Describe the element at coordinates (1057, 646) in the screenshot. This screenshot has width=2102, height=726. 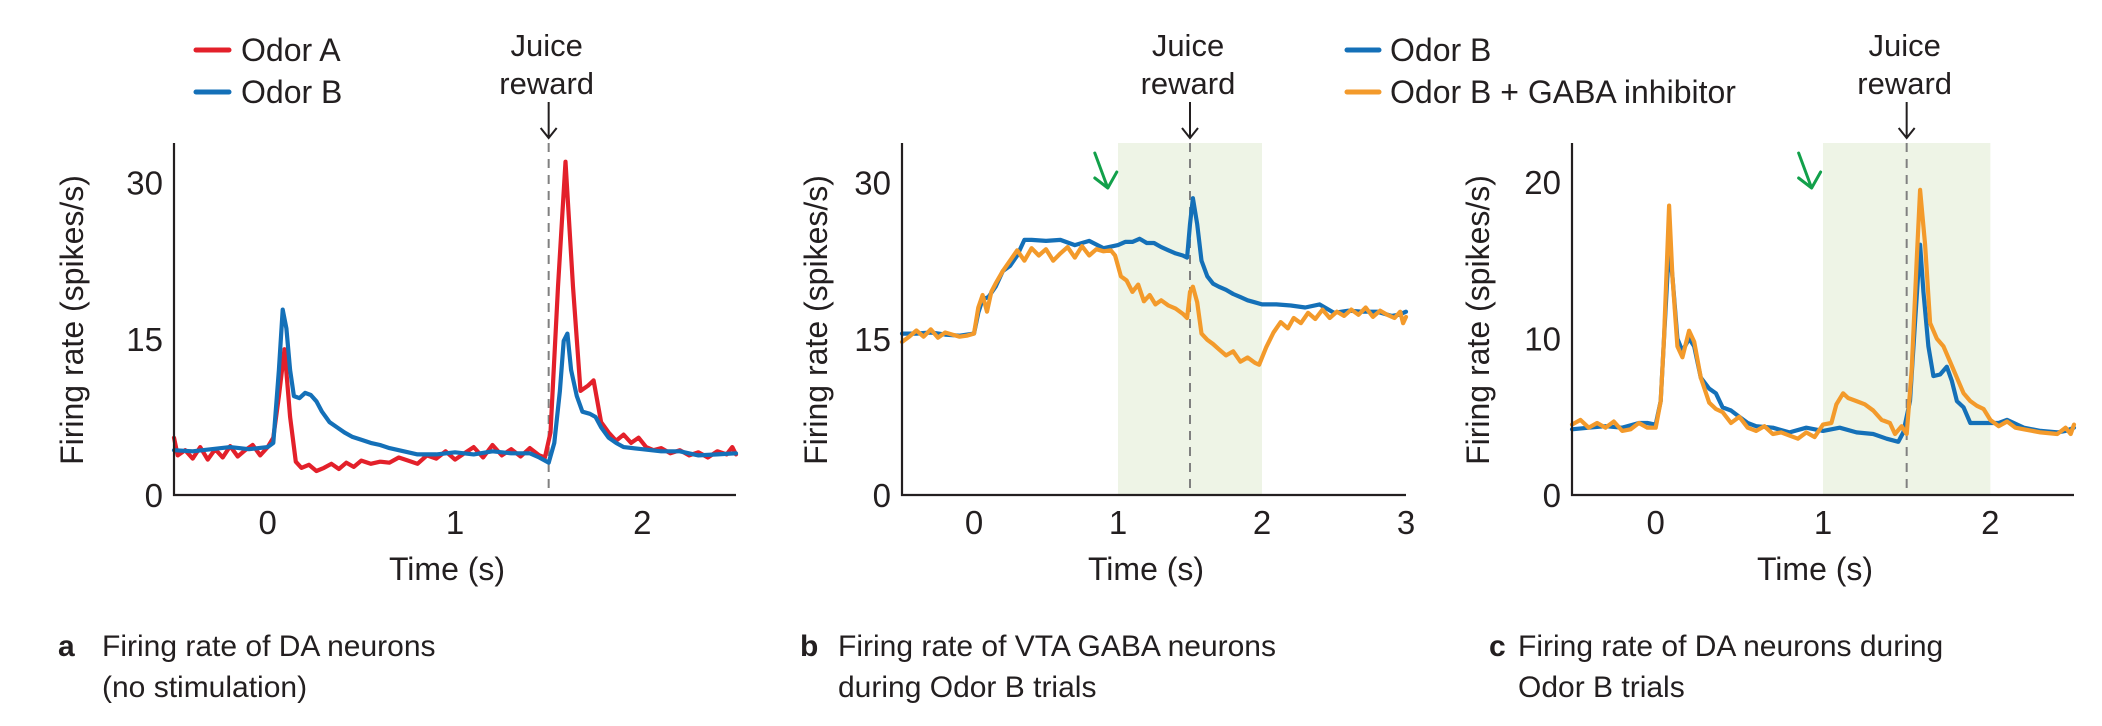
I see `panel-caption-line1: Firing rate of VTA GABA neurons` at that location.